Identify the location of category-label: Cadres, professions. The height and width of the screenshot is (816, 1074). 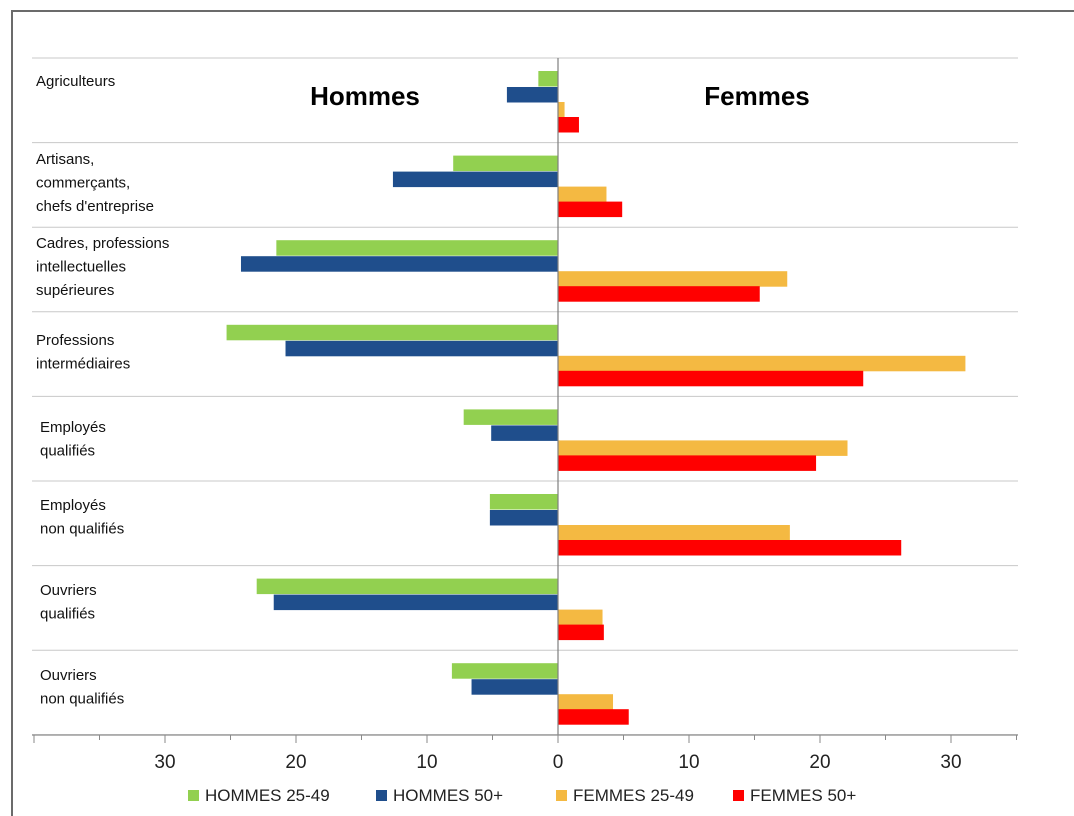
(102, 243).